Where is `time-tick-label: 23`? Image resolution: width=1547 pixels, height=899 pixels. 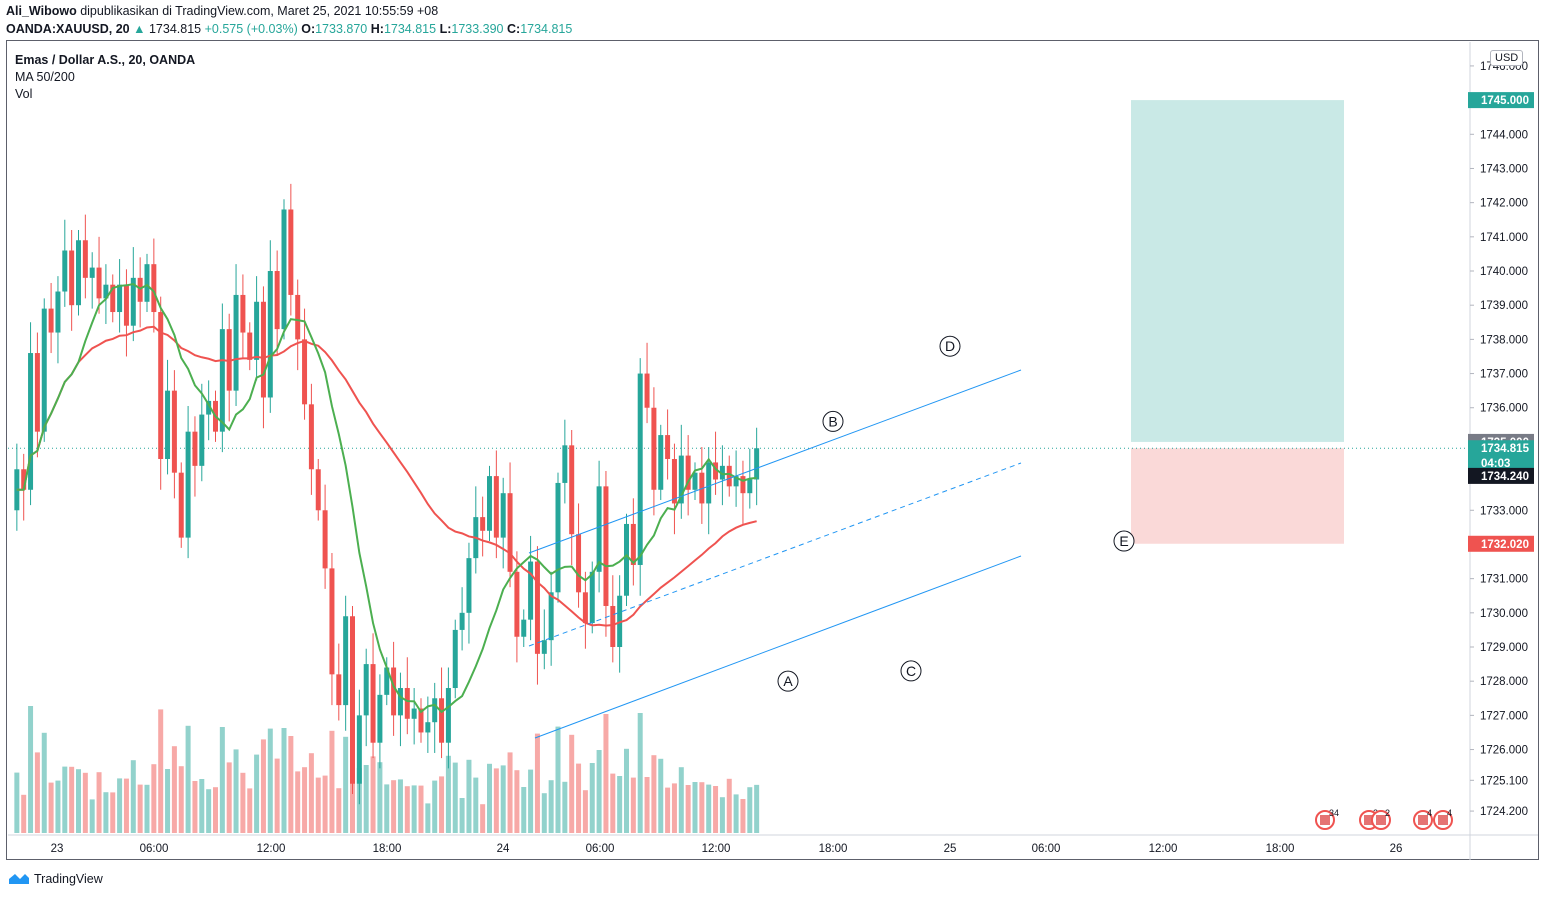 time-tick-label: 23 is located at coordinates (57, 849).